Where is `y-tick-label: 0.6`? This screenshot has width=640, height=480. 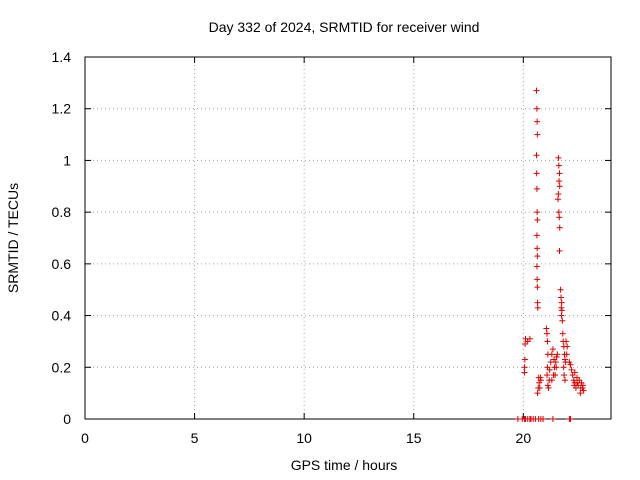 y-tick-label: 0.6 is located at coordinates (62, 264).